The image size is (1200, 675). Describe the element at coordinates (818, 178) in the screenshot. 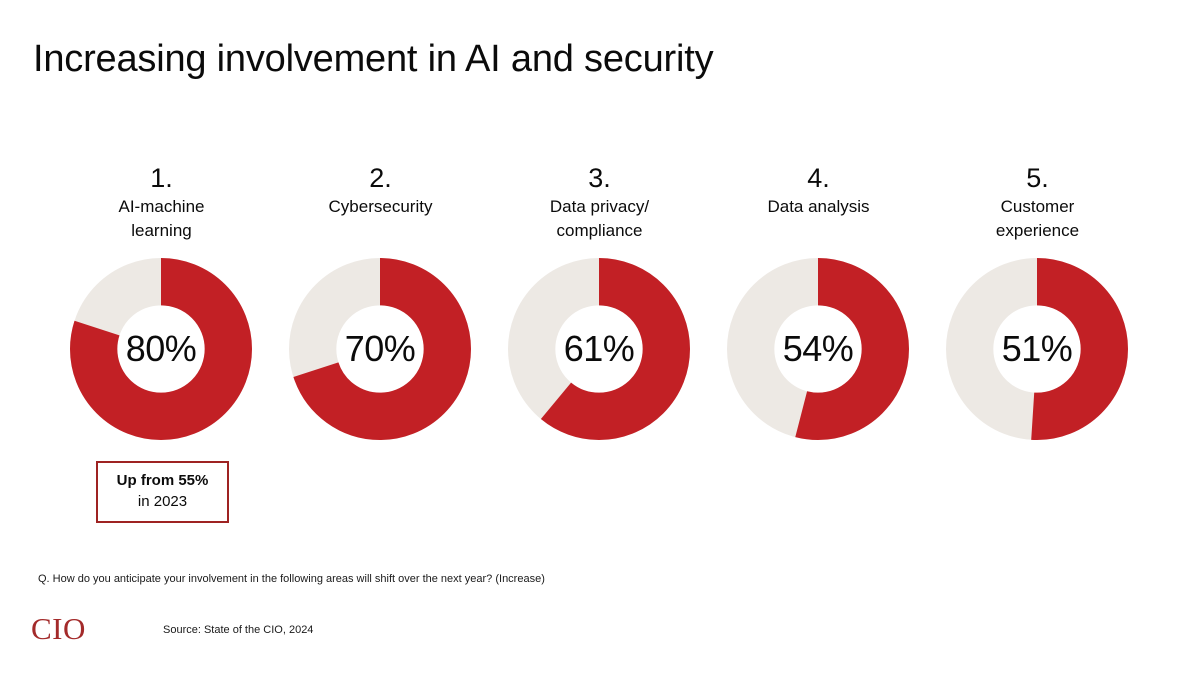

I see `donut-rank: 4.` at that location.